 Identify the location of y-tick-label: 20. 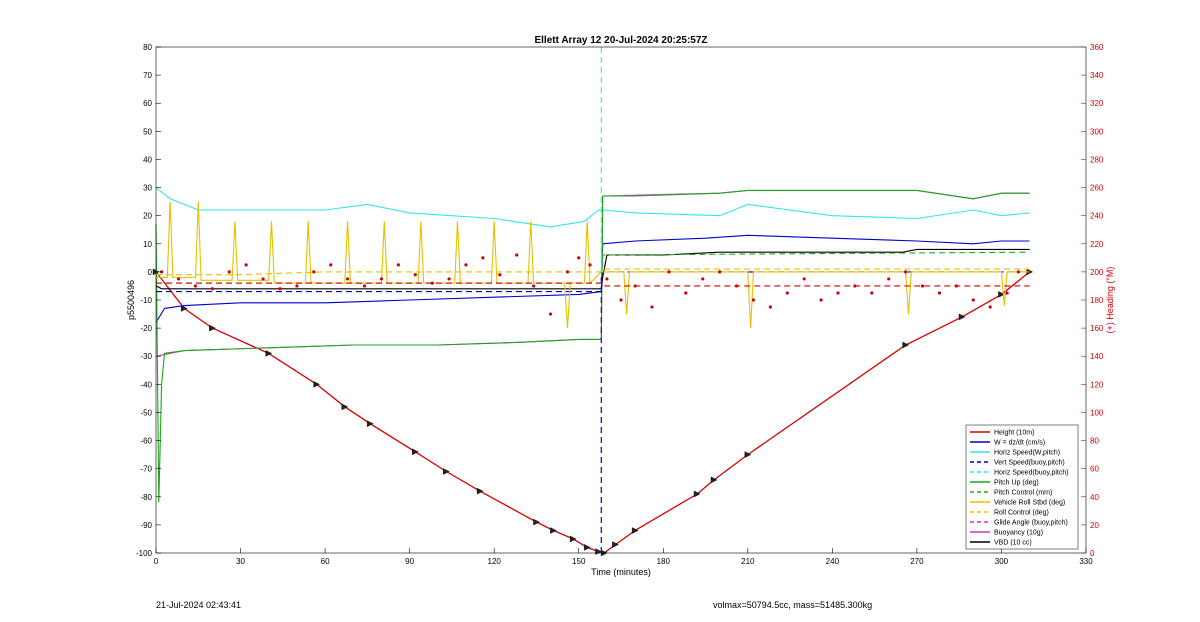
(147, 216).